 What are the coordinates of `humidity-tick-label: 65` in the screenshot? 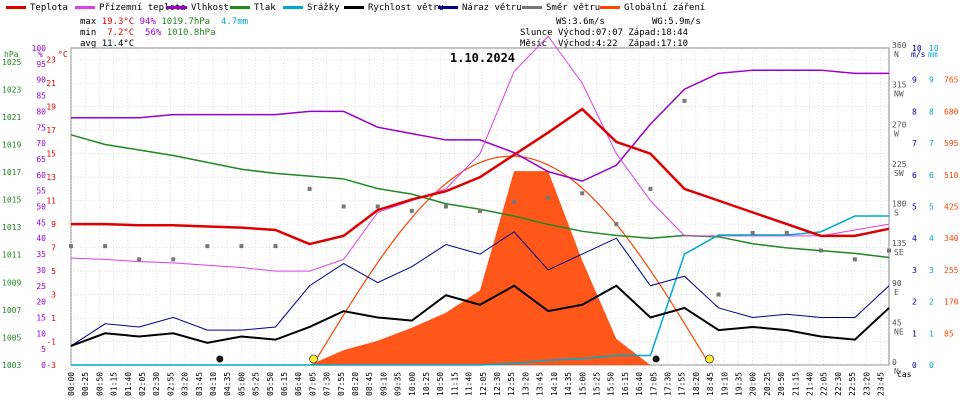 It's located at (41, 159).